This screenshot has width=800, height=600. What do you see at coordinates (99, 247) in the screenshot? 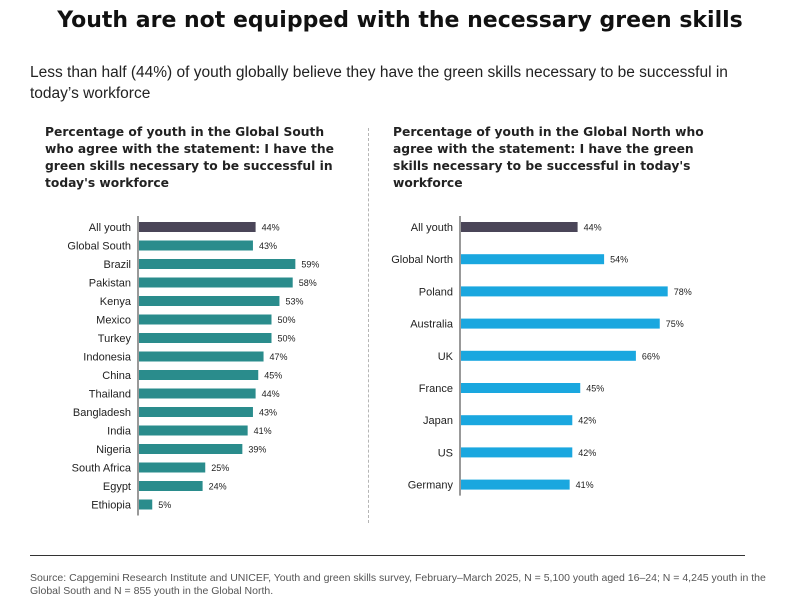
I see `south-category-label-global-south: Global South` at bounding box center [99, 247].